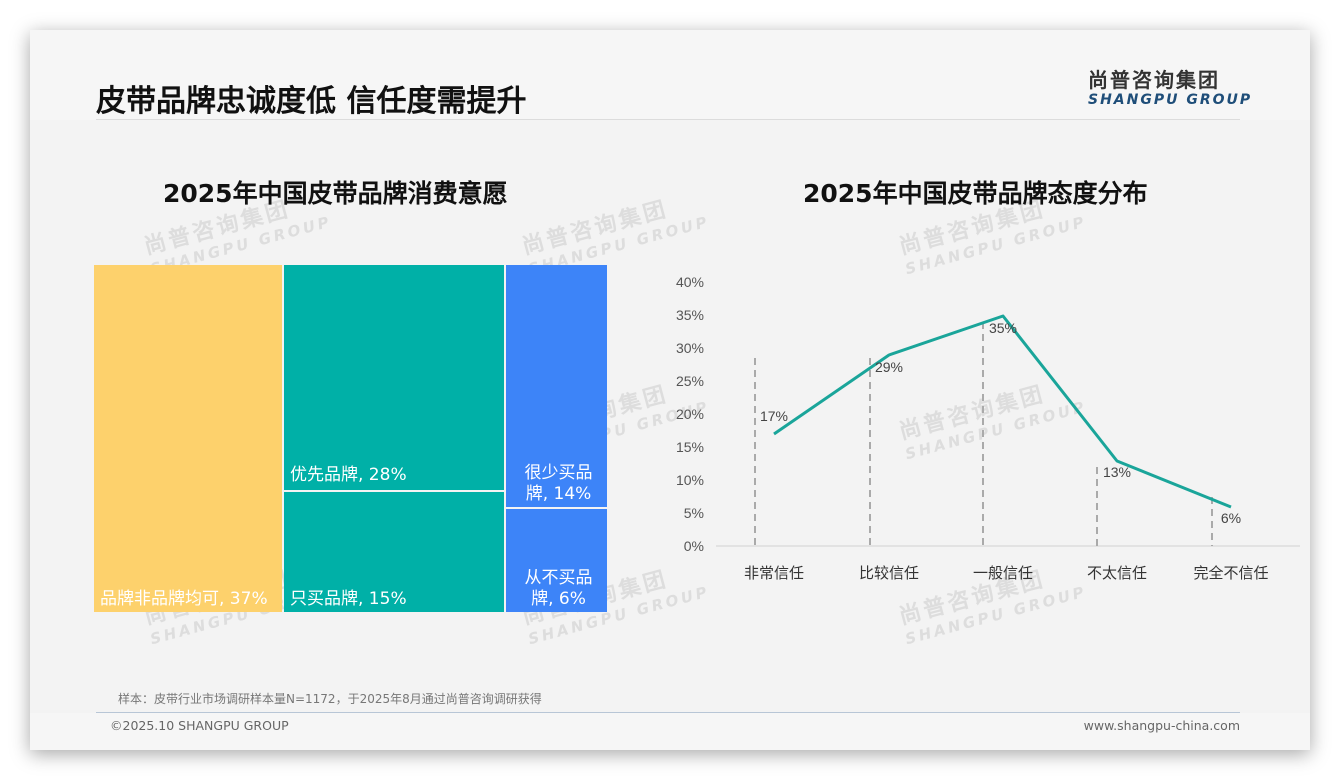 The height and width of the screenshot is (780, 1340). I want to click on tile-label: 很少买品 牌, 14%, so click(558, 483).